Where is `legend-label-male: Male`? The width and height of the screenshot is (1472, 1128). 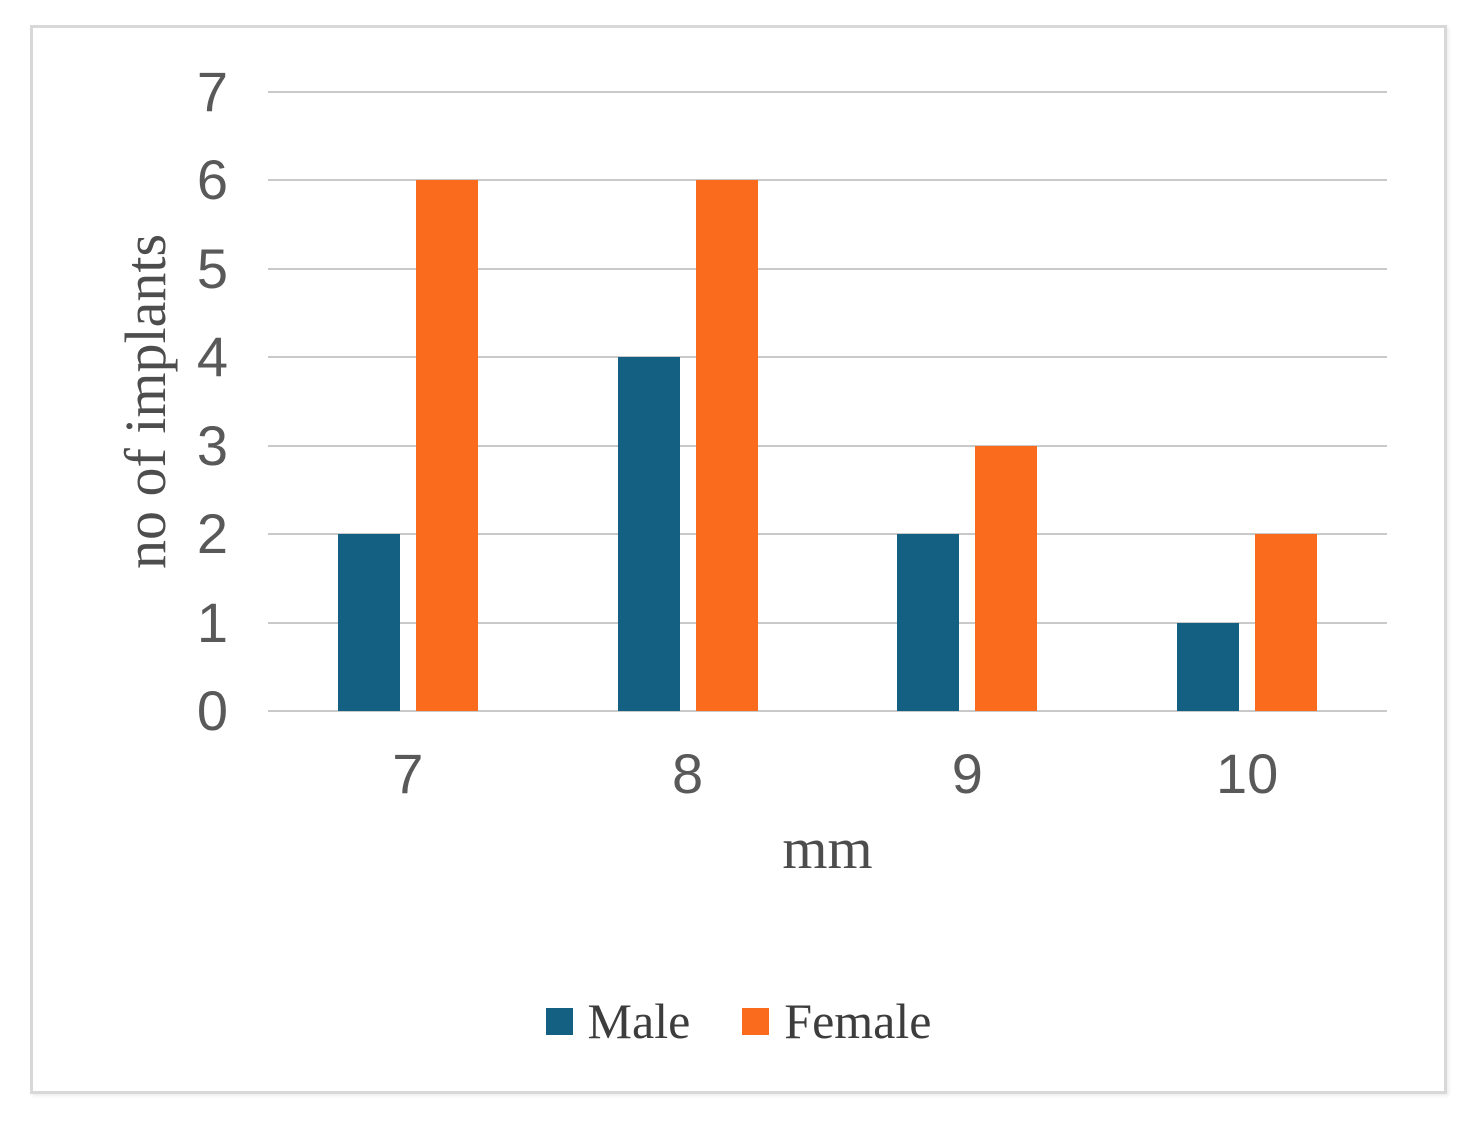 legend-label-male: Male is located at coordinates (639, 1021).